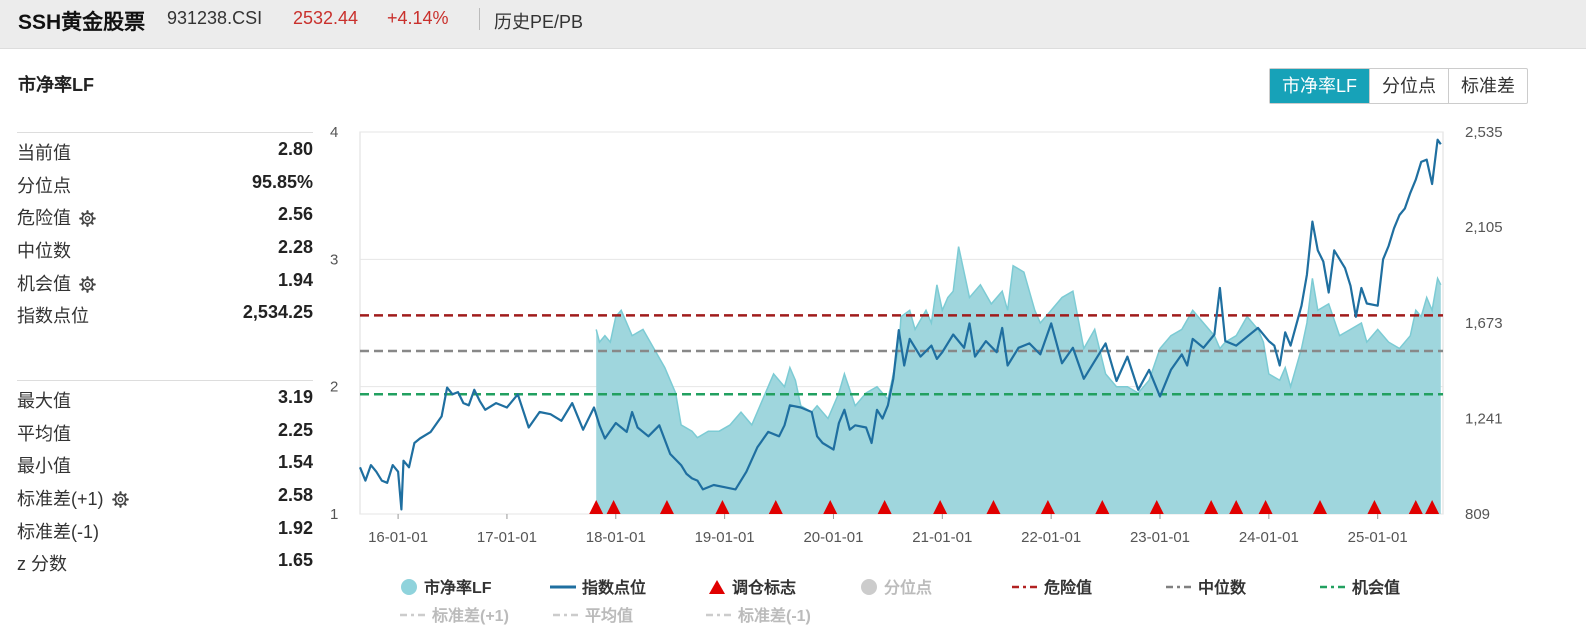 The height and width of the screenshot is (642, 1586). Describe the element at coordinates (1269, 537) in the screenshot. I see `x-tick: 24-01-01` at that location.